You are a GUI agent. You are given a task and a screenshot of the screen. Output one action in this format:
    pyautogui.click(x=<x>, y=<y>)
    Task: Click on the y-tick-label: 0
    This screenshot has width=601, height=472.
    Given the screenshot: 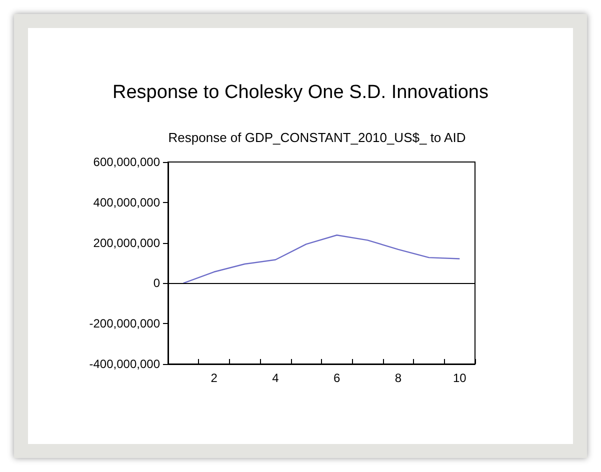 What is the action you would take?
    pyautogui.click(x=156, y=283)
    